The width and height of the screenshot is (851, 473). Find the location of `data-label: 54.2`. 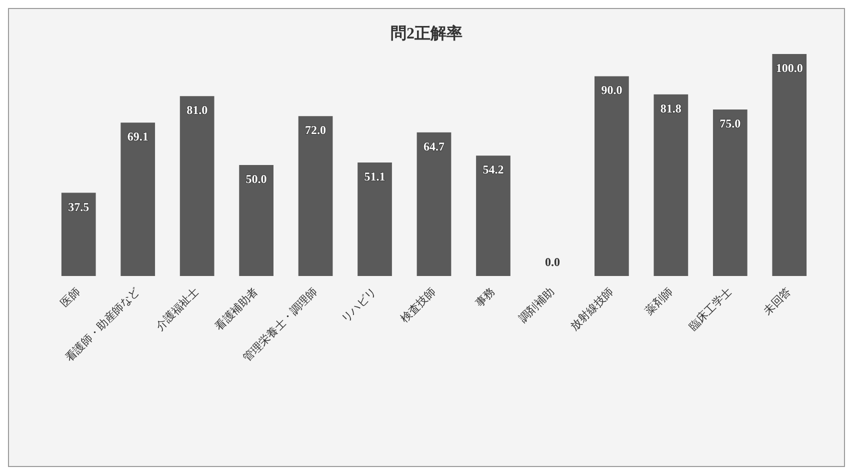

data-label: 54.2 is located at coordinates (493, 169).